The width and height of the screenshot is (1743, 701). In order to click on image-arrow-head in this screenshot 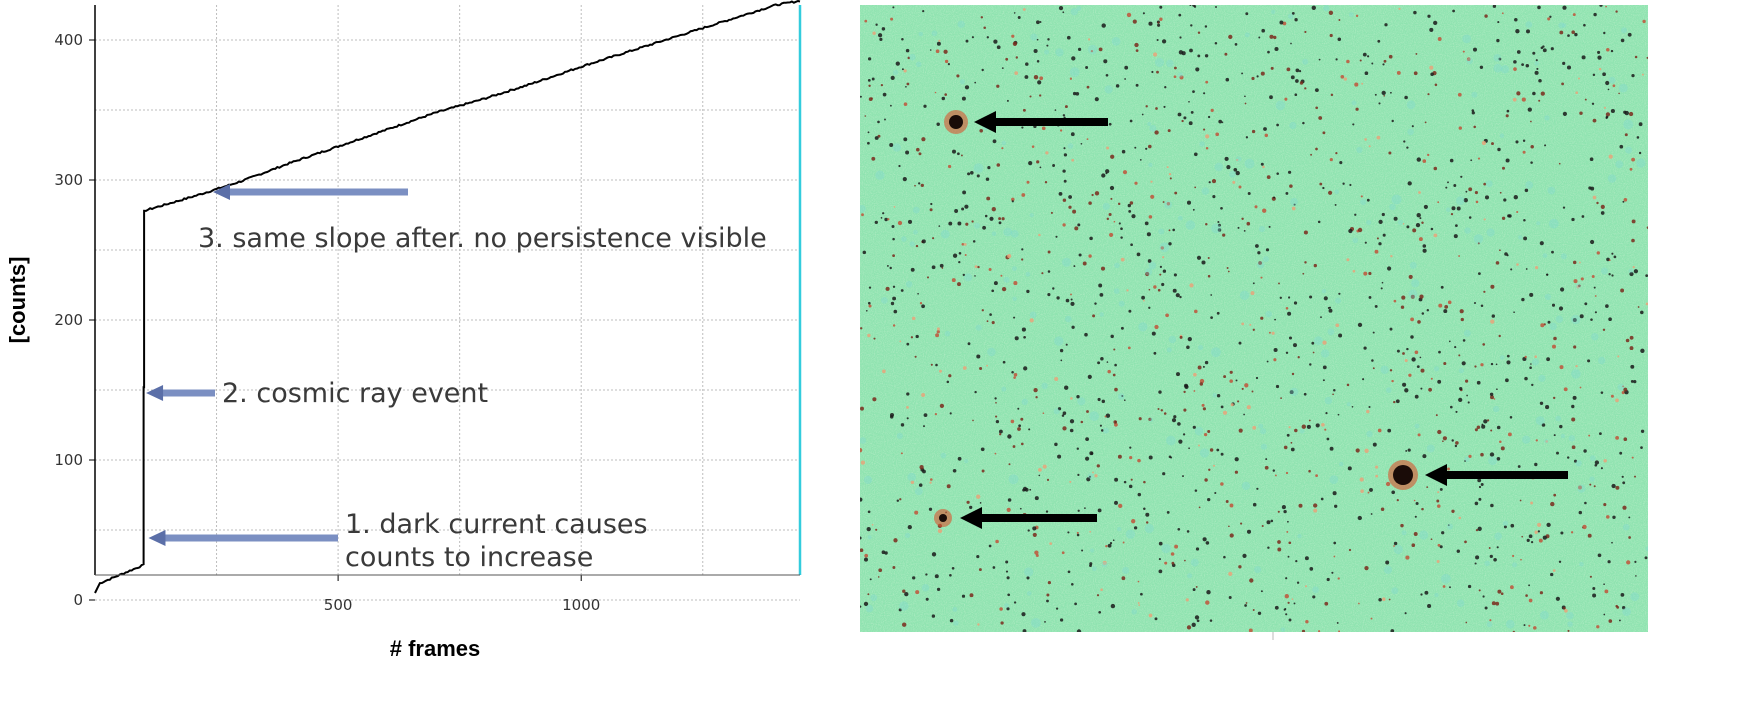, I will do `click(971, 518)`.